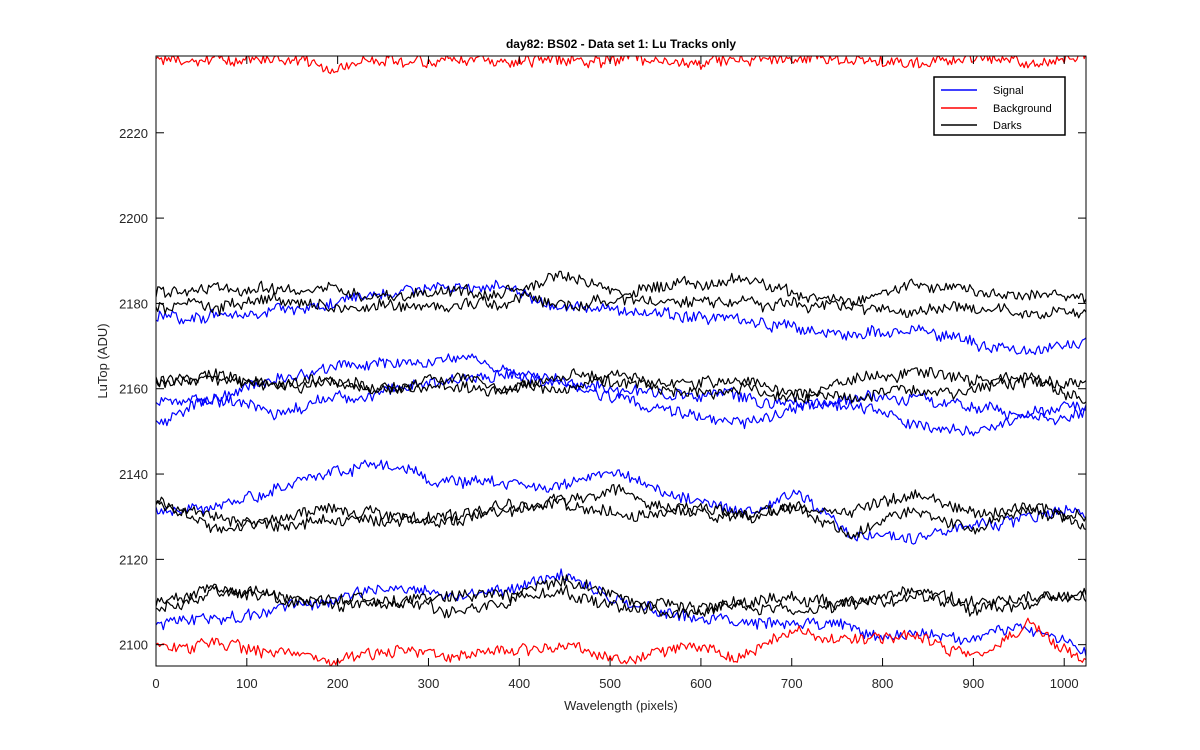  Describe the element at coordinates (133, 218) in the screenshot. I see `y-tick-label: 2200` at that location.